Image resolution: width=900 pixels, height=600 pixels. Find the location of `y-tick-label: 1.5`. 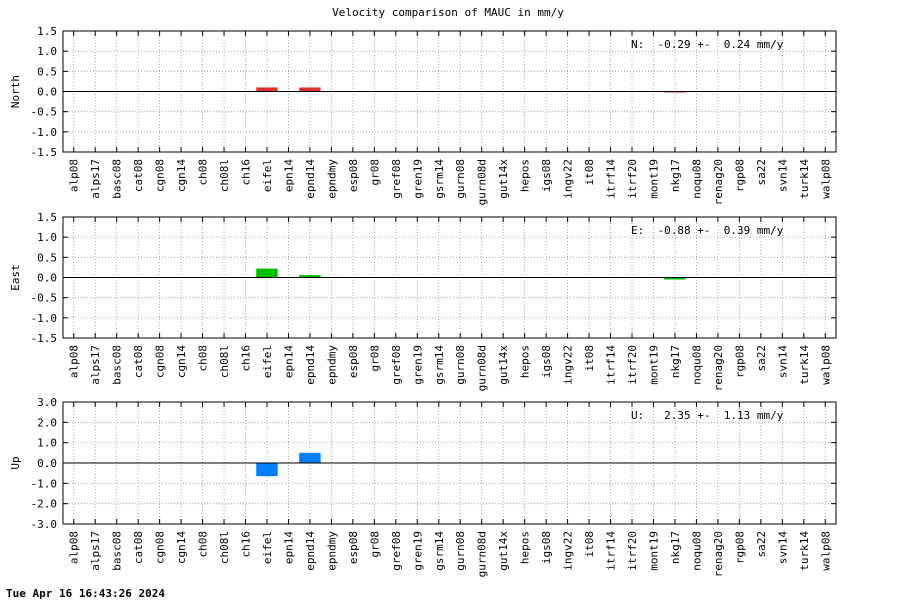

y-tick-label: 1.5 is located at coordinates (47, 31).